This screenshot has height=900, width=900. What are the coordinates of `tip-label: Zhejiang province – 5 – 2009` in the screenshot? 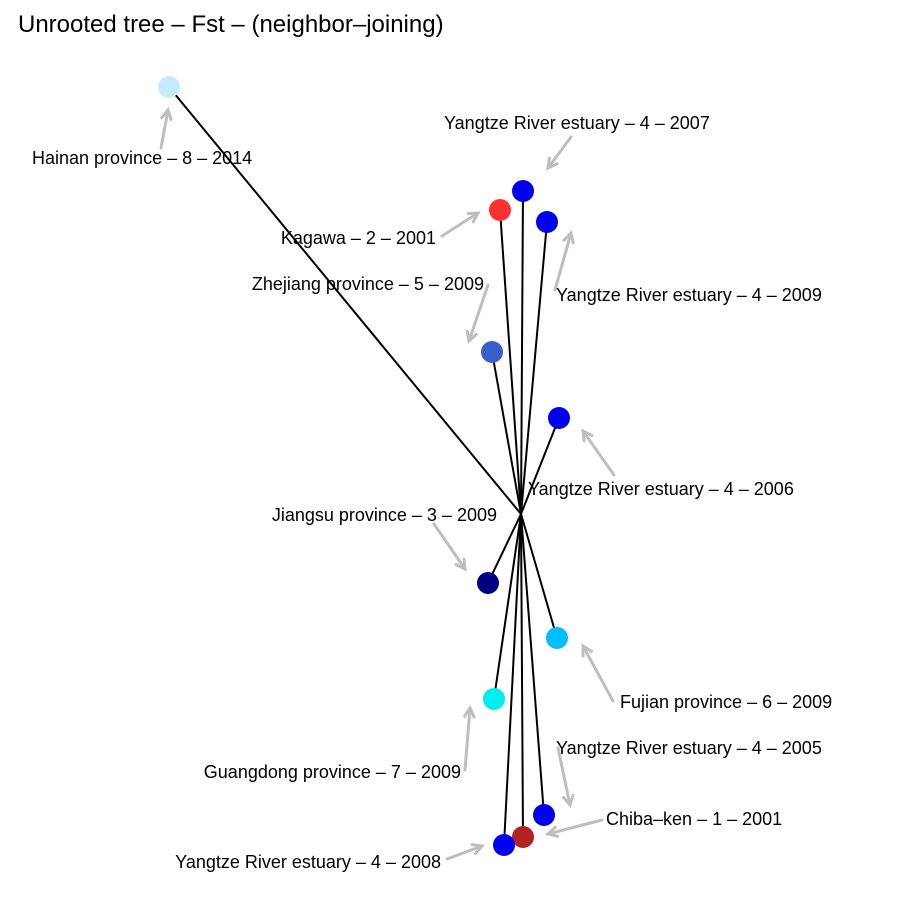 It's located at (368, 284).